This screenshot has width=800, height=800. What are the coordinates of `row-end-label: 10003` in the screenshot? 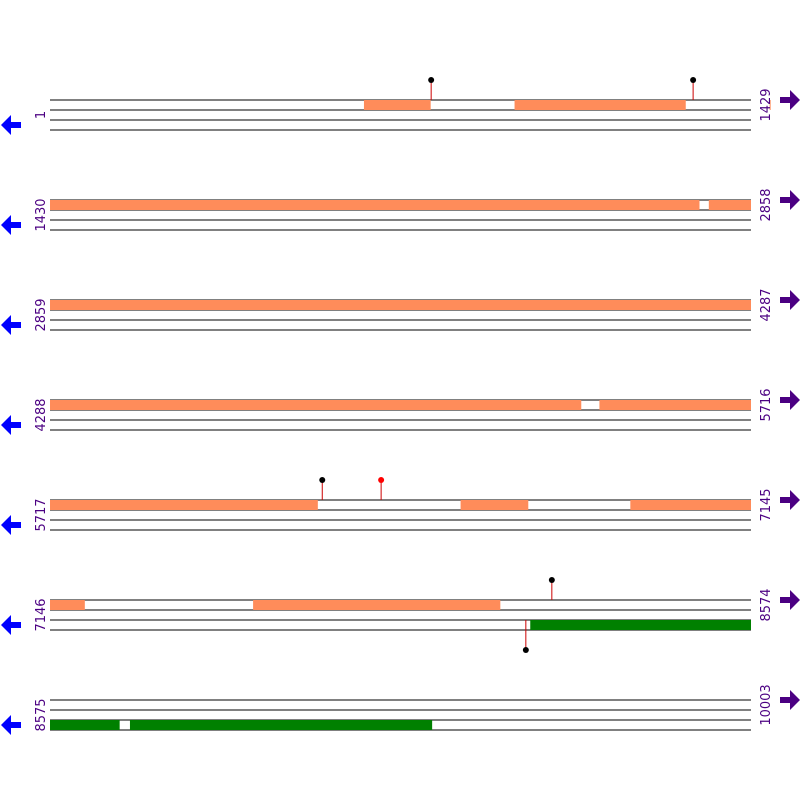 It's located at (766, 704).